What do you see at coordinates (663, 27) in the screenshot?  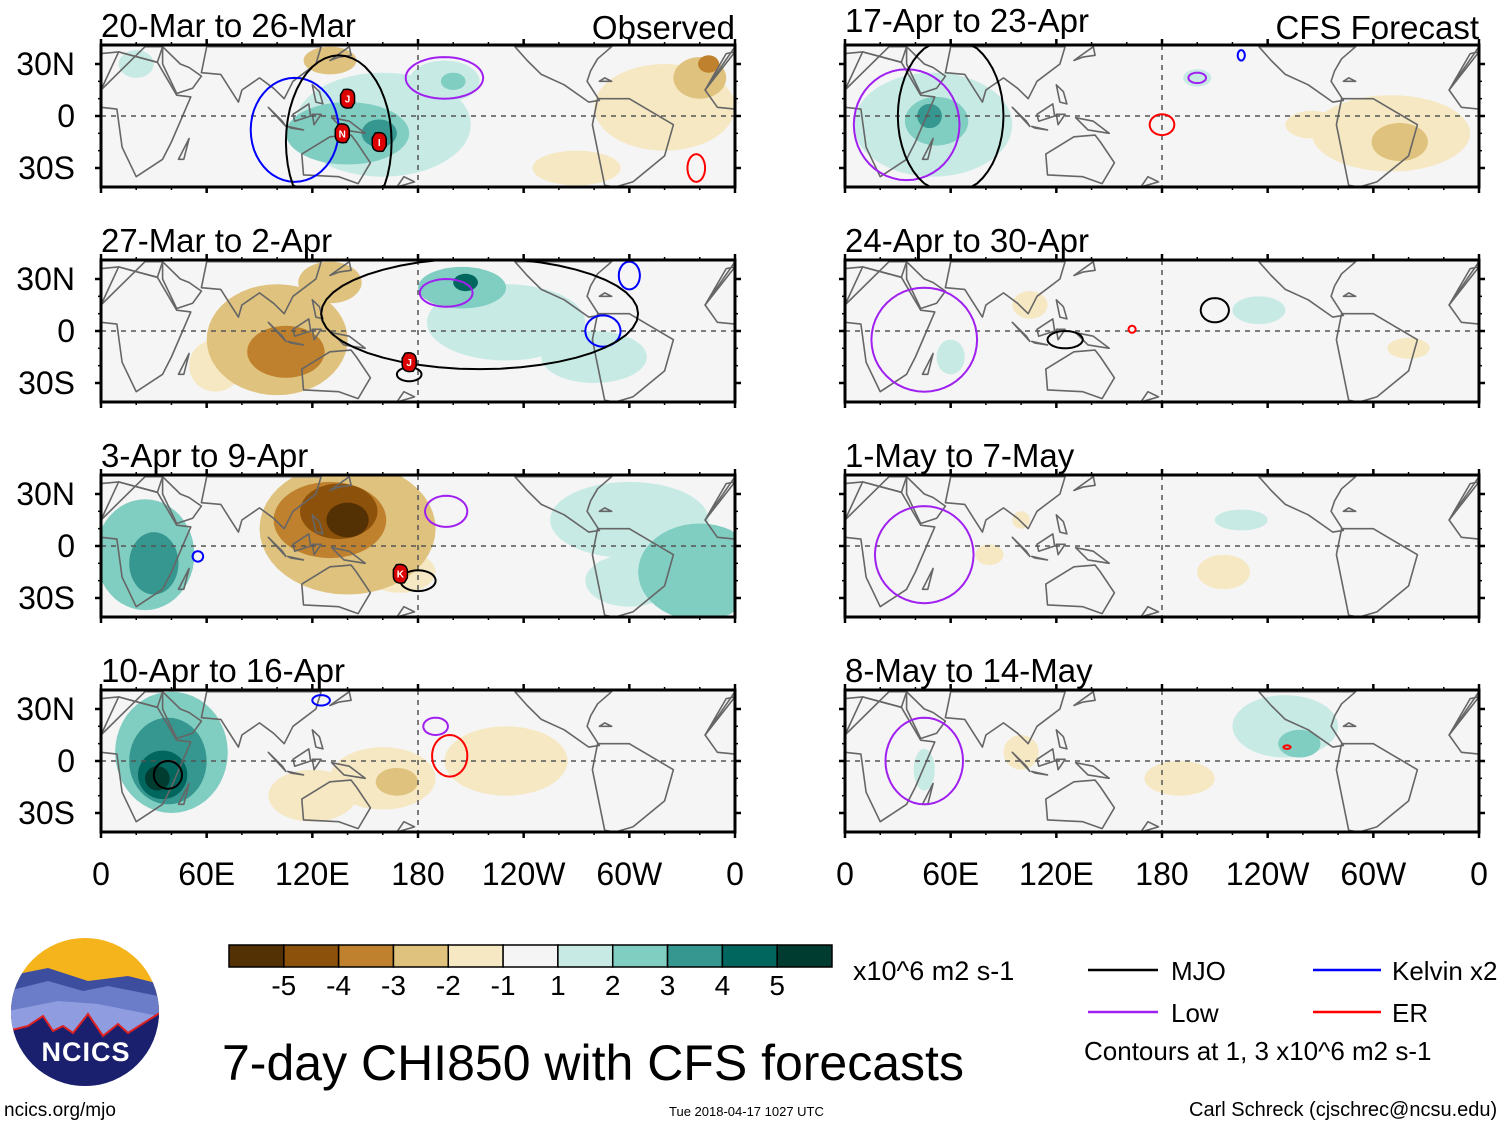 I see `panel-column-label: Observed` at bounding box center [663, 27].